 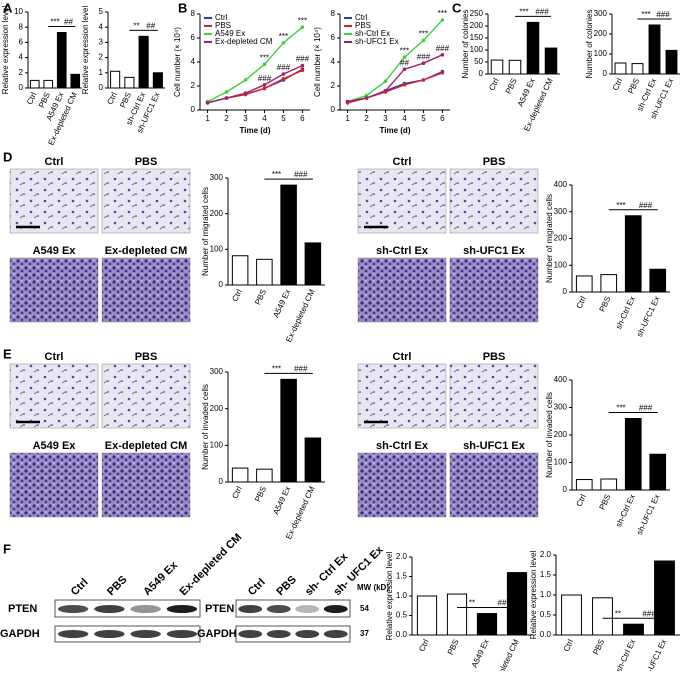 I want to click on panel-label: C, so click(x=457, y=7).